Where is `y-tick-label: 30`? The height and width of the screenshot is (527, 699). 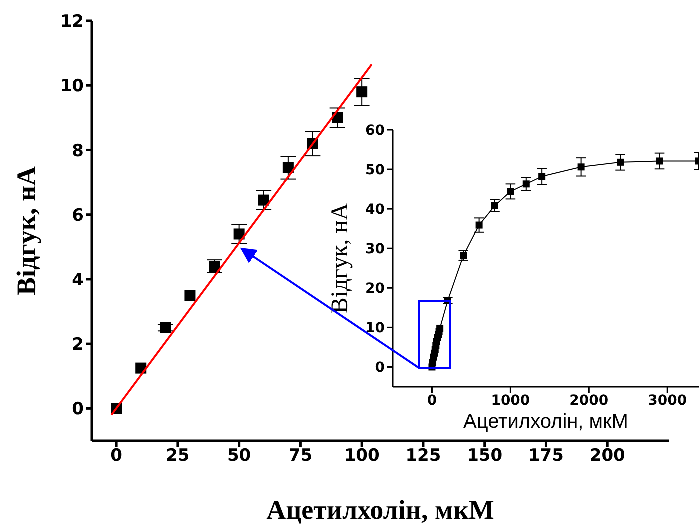
y-tick-label: 30 is located at coordinates (376, 250).